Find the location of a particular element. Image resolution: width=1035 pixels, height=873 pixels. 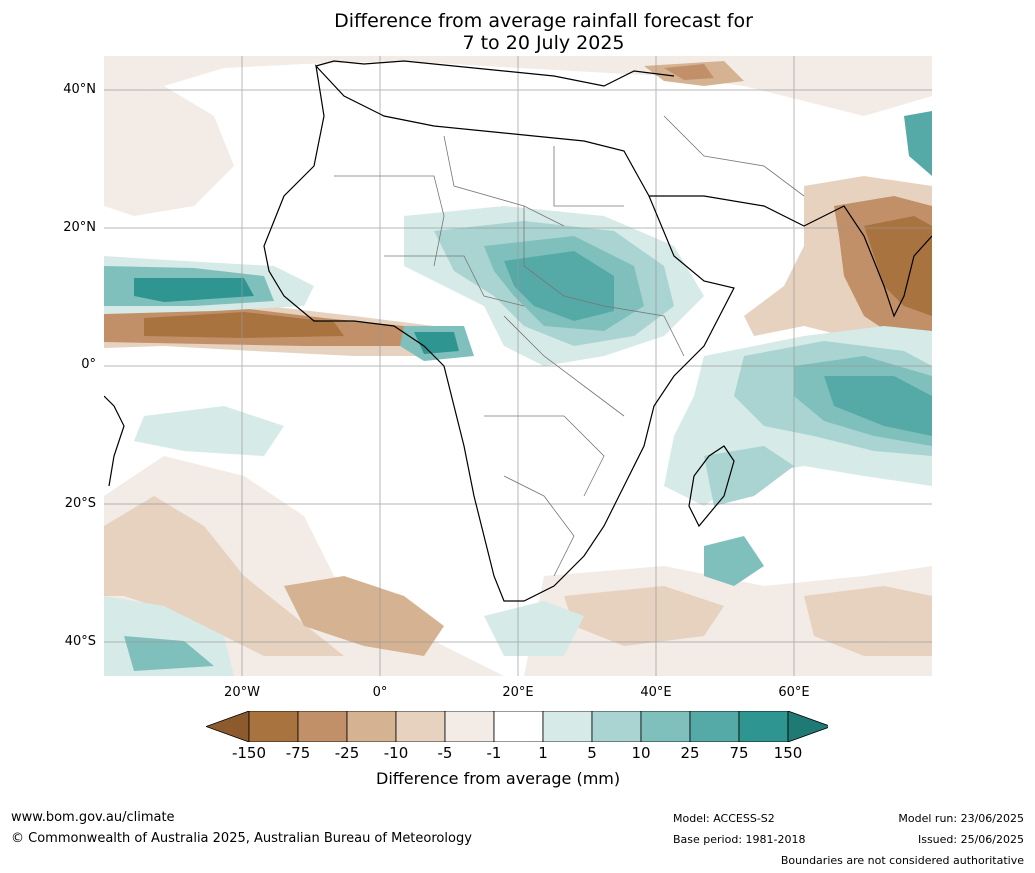

colorbar-extend-high is located at coordinates (807, 726).